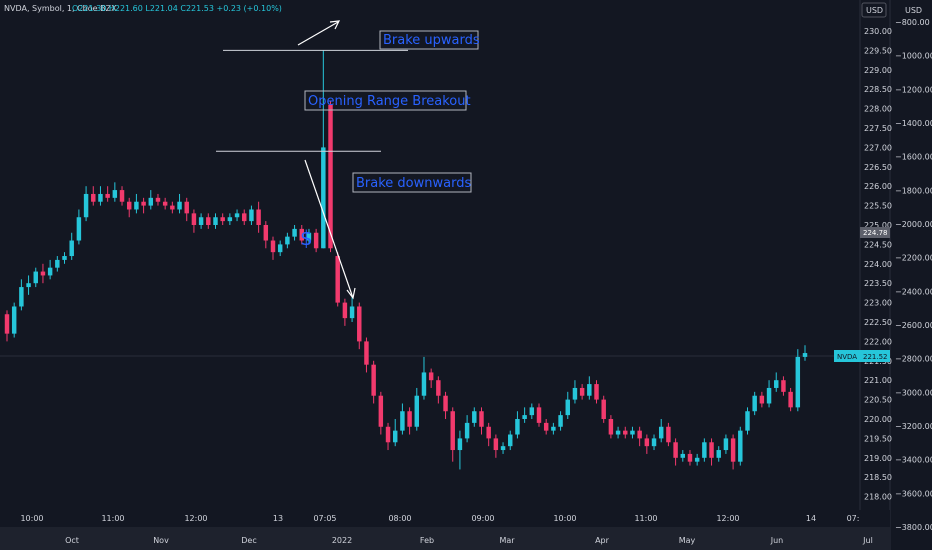 This screenshot has height=550, width=932. I want to click on dollar-marker: $, so click(306, 238).